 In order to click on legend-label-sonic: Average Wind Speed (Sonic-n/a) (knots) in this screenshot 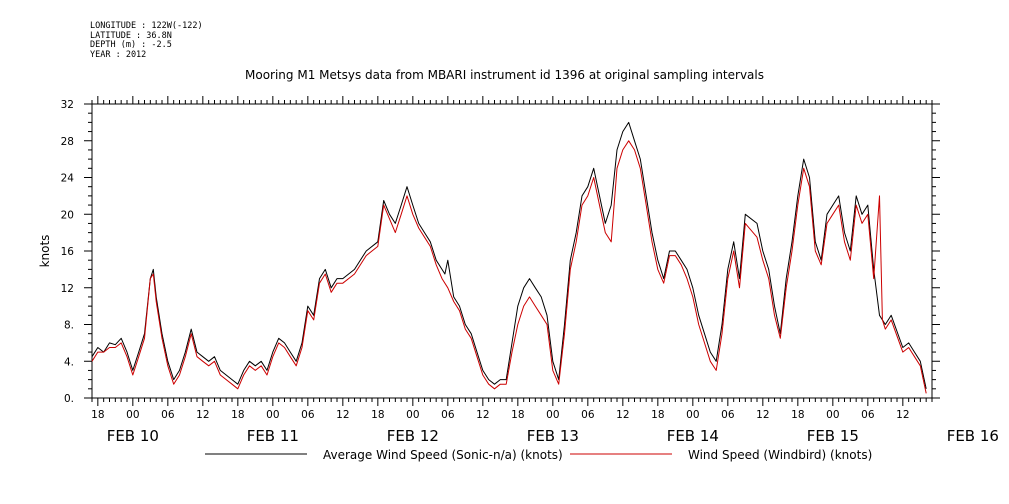, I will do `click(443, 455)`.